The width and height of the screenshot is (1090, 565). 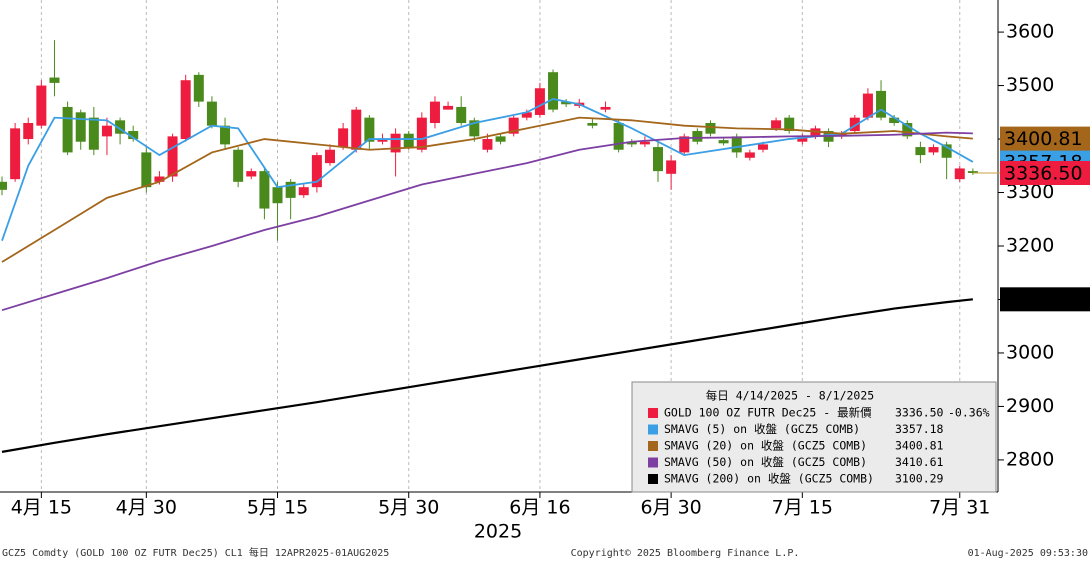 What do you see at coordinates (919, 446) in the screenshot?
I see `legend-value: 3400.81` at bounding box center [919, 446].